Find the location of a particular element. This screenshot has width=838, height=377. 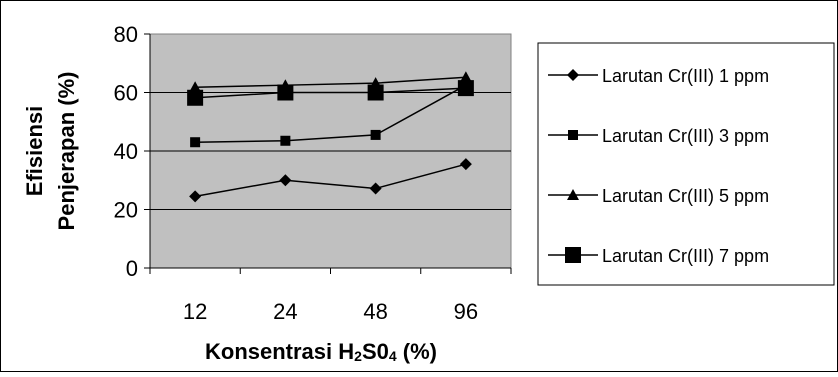

legend-label: Larutan Cr(III) 5 ppm is located at coordinates (685, 196).